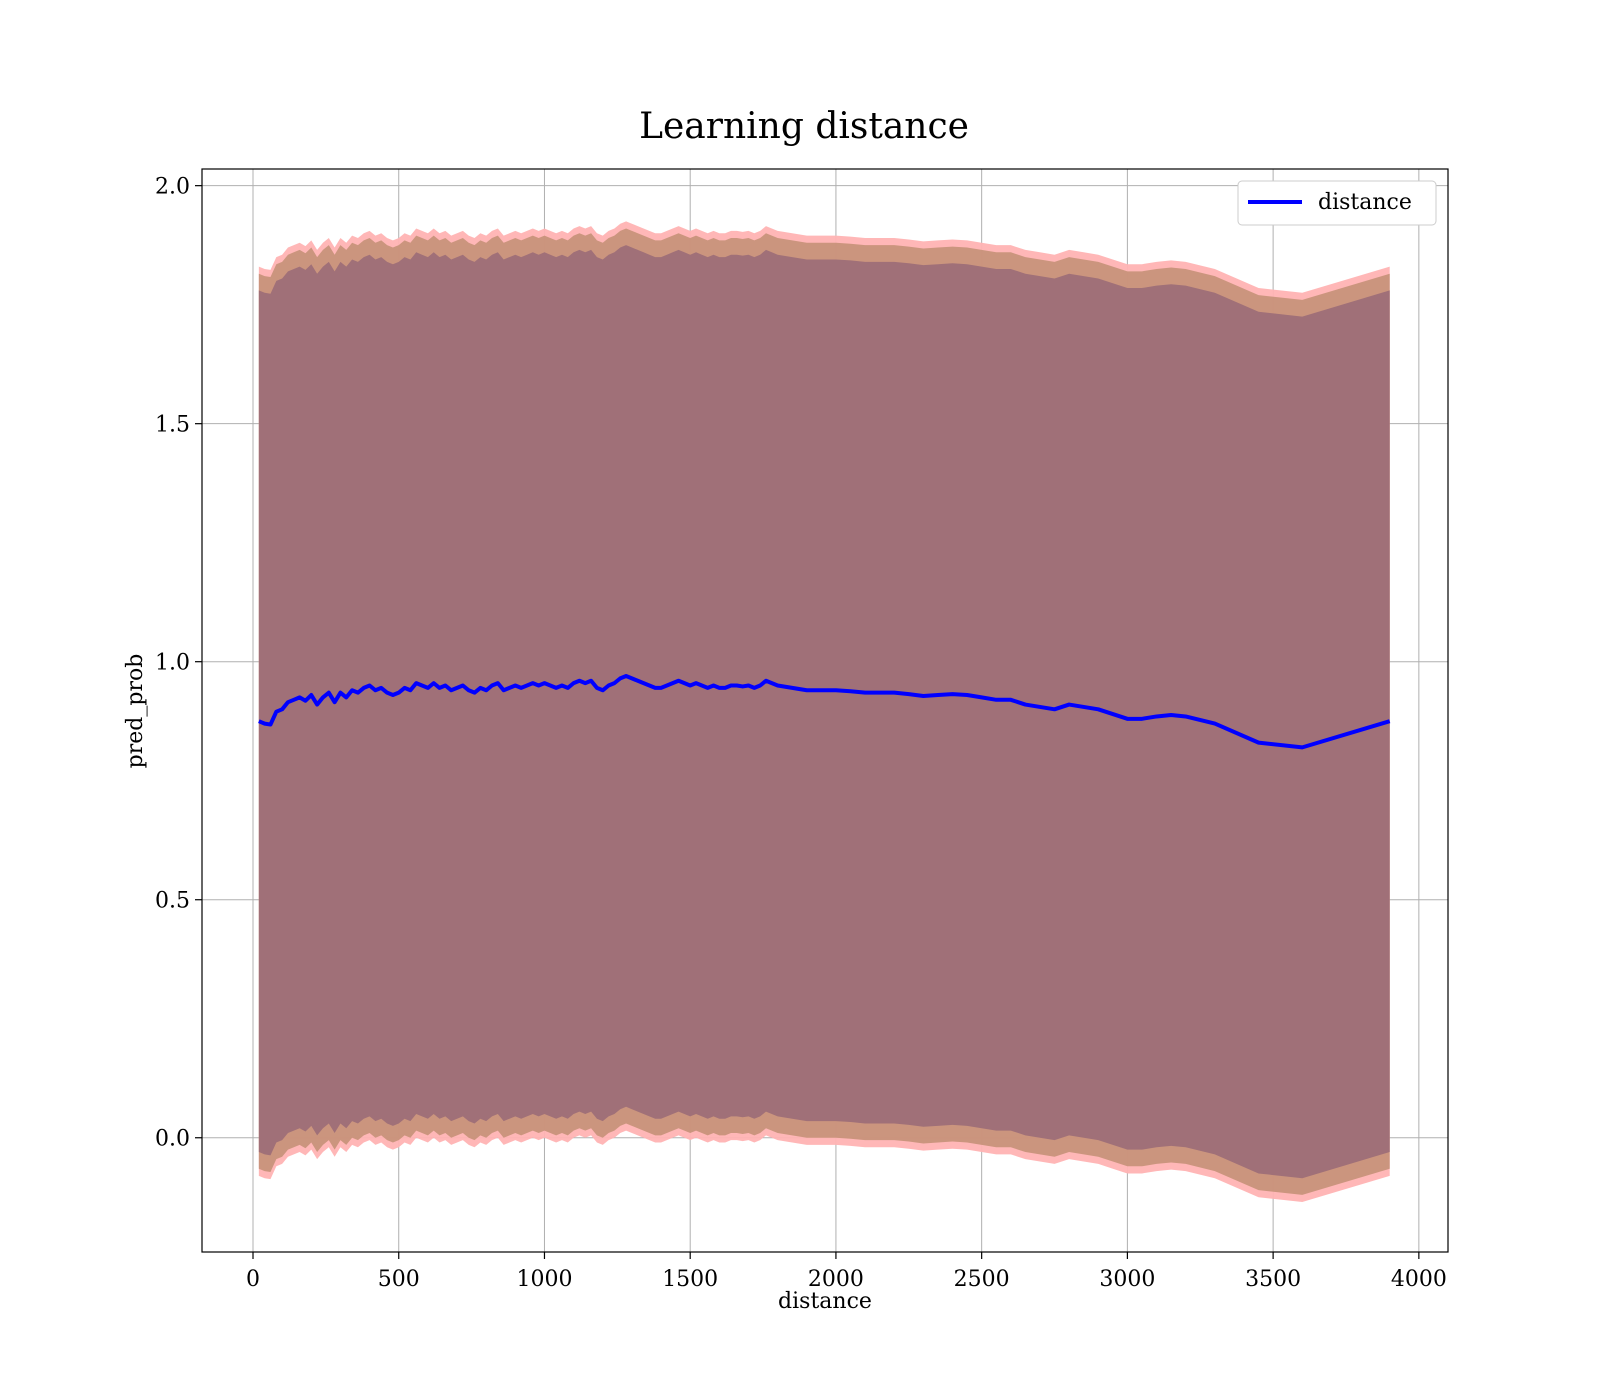  What do you see at coordinates (1127, 1279) in the screenshot?
I see `x-tick-label: 3000` at bounding box center [1127, 1279].